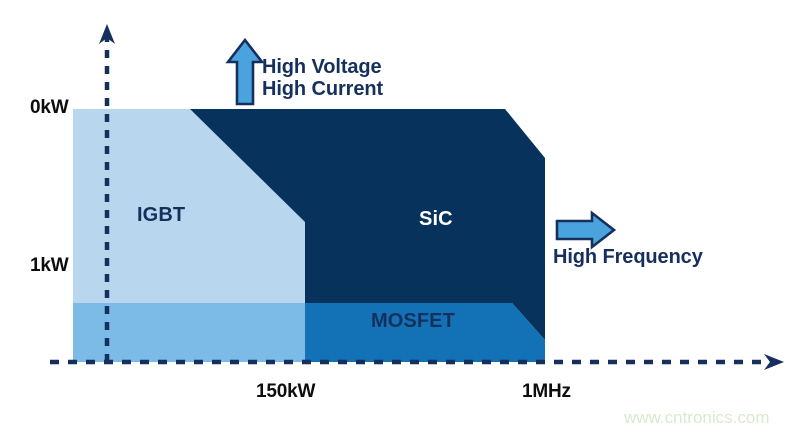  I want to click on arrow-up-icon, so click(245, 71).